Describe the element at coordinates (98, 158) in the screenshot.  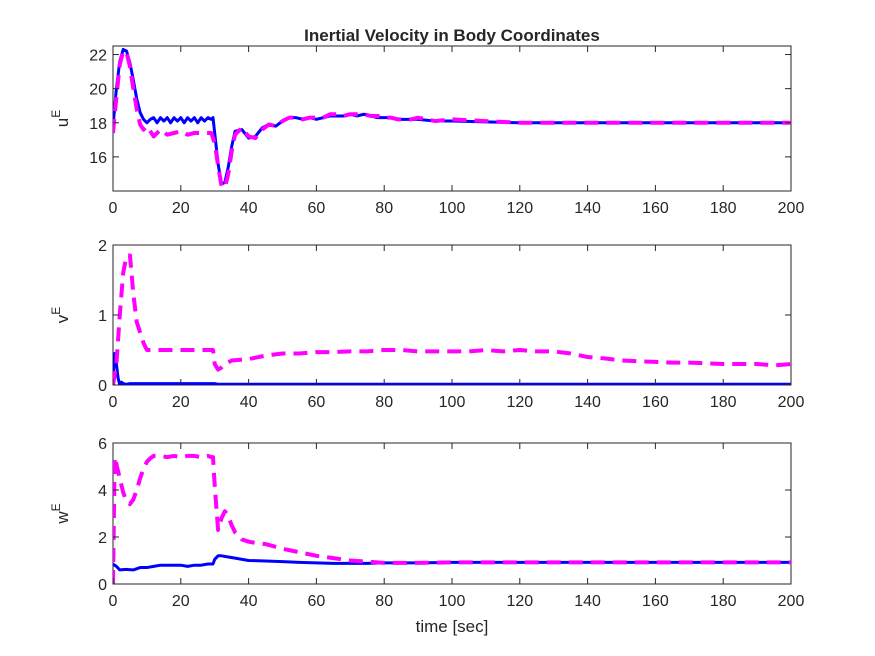
I see `y-tick-label: 16` at that location.